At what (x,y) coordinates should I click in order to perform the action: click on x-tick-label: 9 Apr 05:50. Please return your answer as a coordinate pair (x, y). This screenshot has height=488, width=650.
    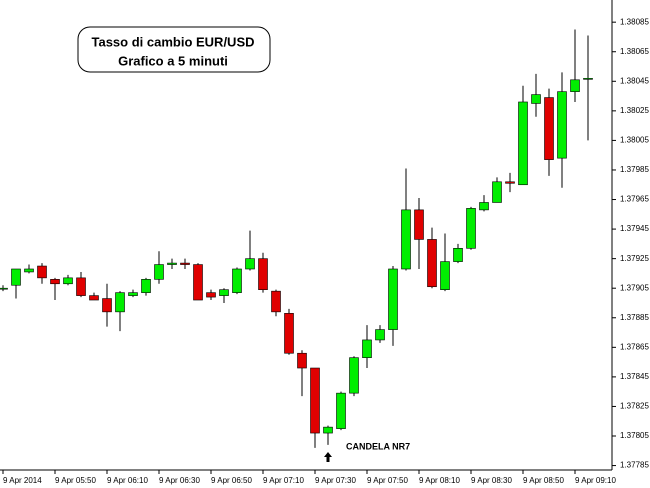
    Looking at the image, I should click on (75, 480).